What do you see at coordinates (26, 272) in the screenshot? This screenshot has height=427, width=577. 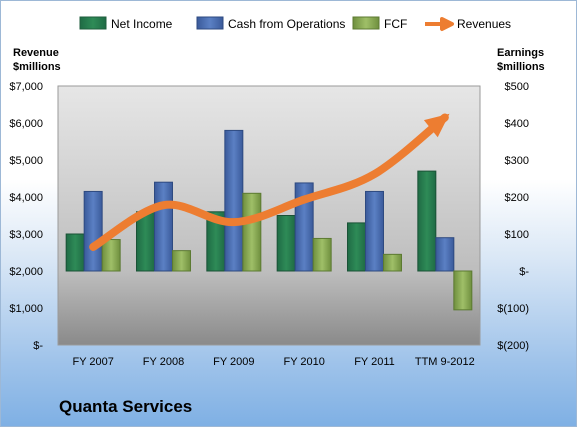 I see `left-tick-label: $2,000` at bounding box center [26, 272].